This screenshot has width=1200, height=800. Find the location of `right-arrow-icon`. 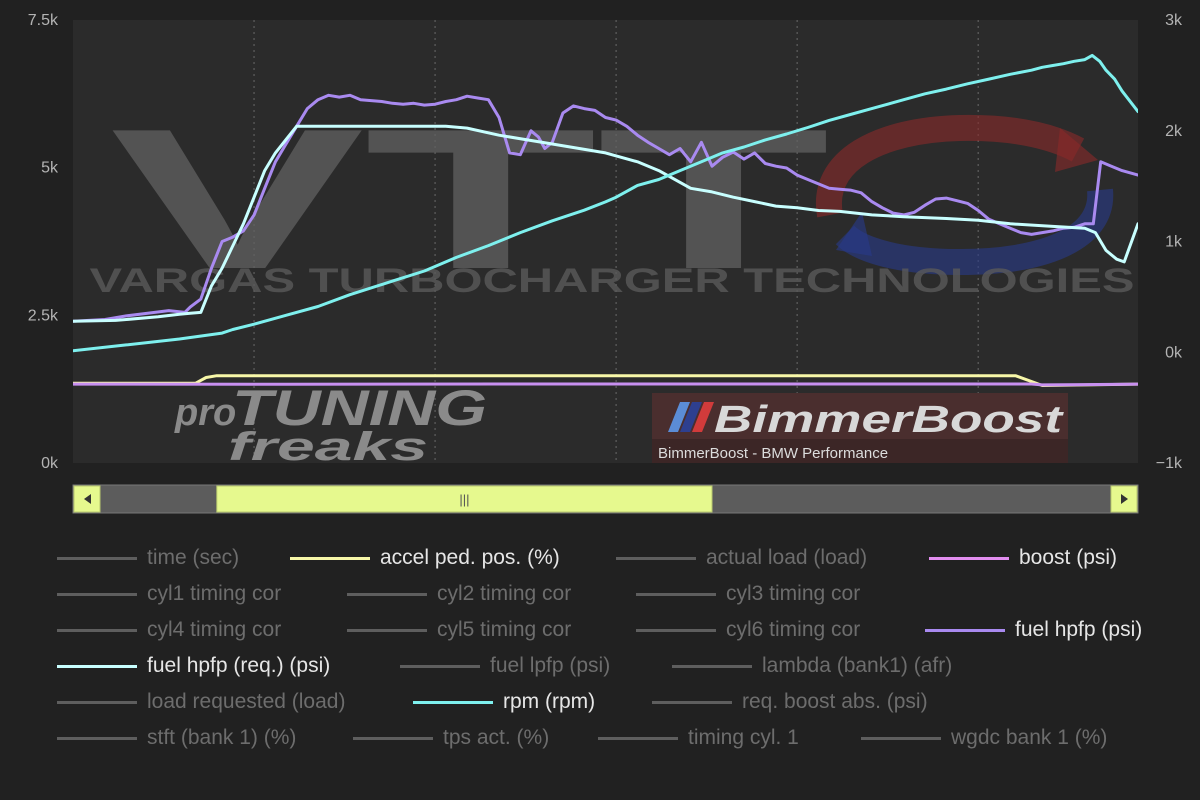

right-arrow-icon is located at coordinates (1124, 499).